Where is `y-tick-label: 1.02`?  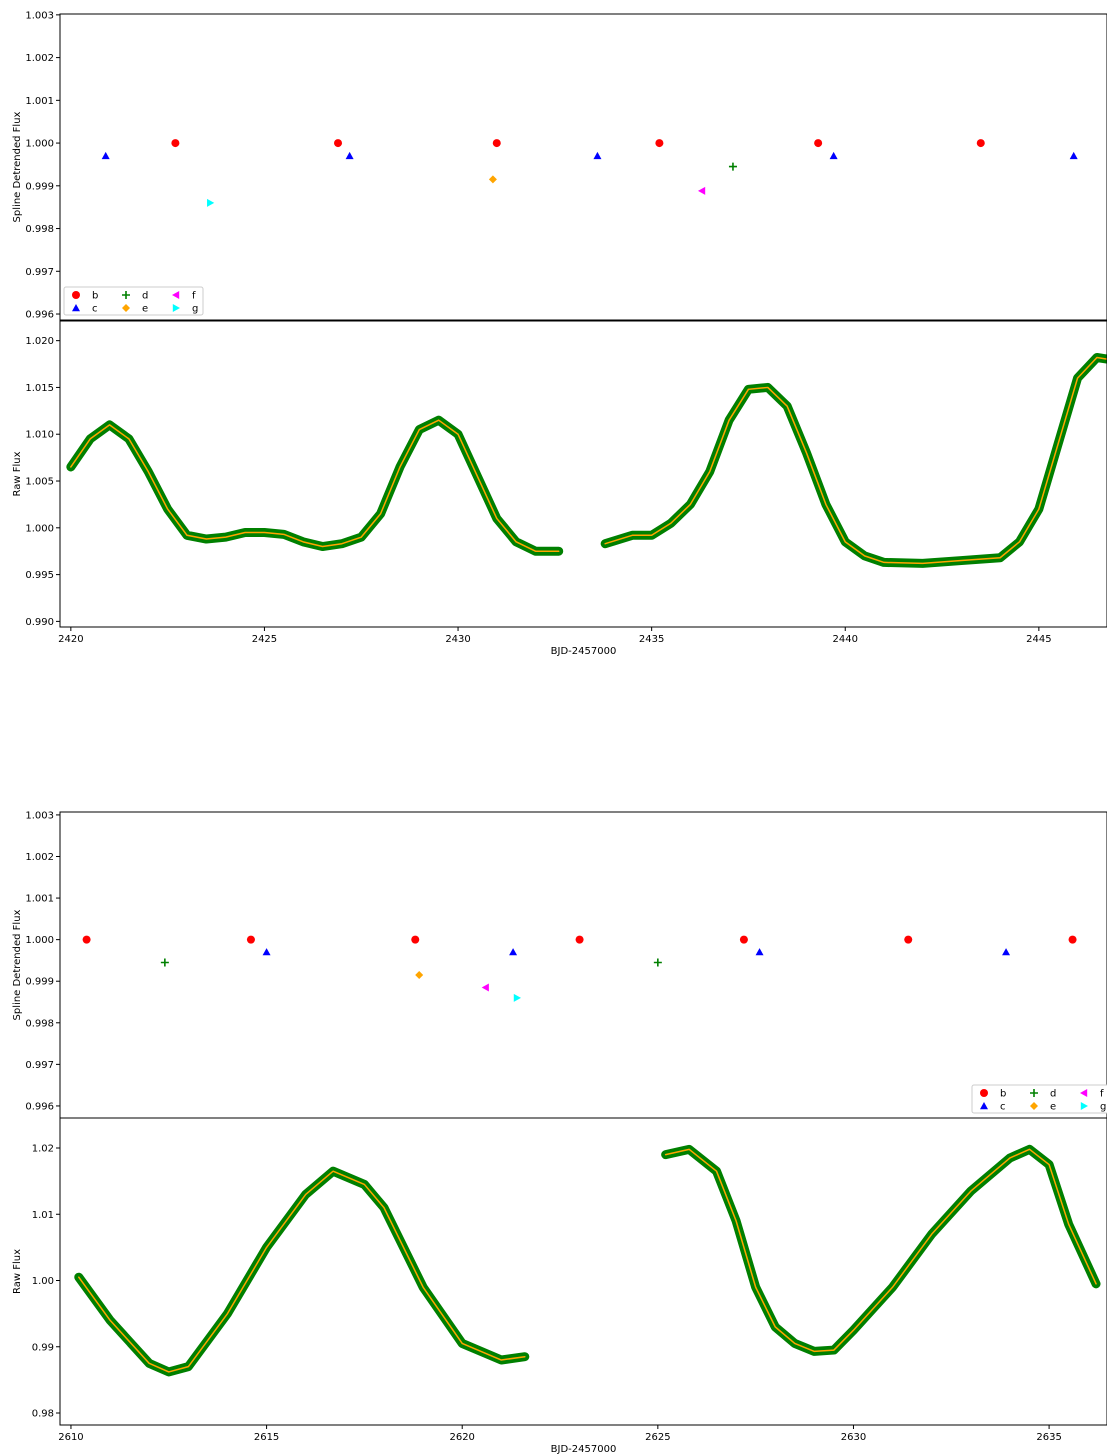
y-tick-label: 1.02 is located at coordinates (43, 1149).